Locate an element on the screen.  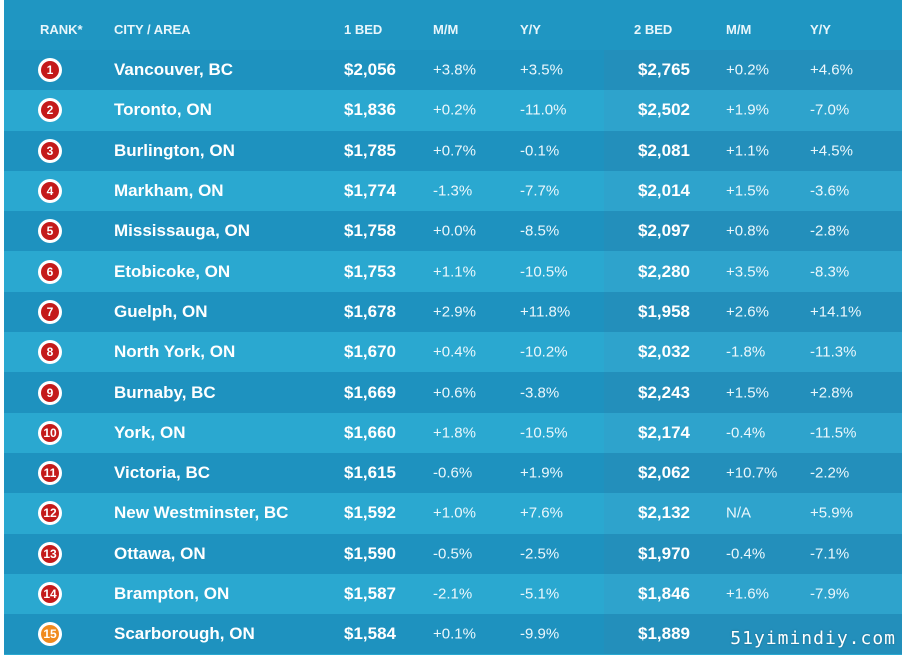
two-bed-rent: $2,081 is located at coordinates (664, 150).